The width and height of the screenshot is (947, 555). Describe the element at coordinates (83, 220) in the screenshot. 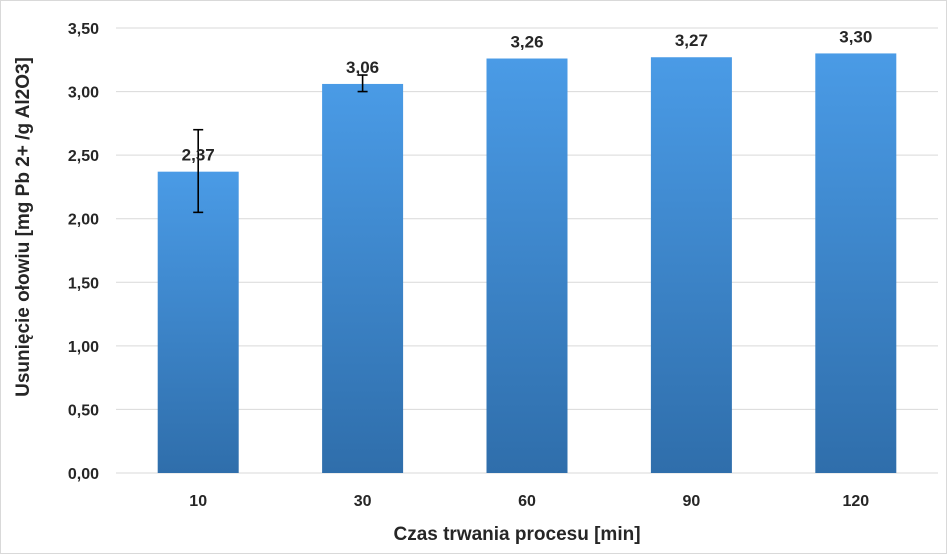

I see `y-tick-label: 2,00` at that location.